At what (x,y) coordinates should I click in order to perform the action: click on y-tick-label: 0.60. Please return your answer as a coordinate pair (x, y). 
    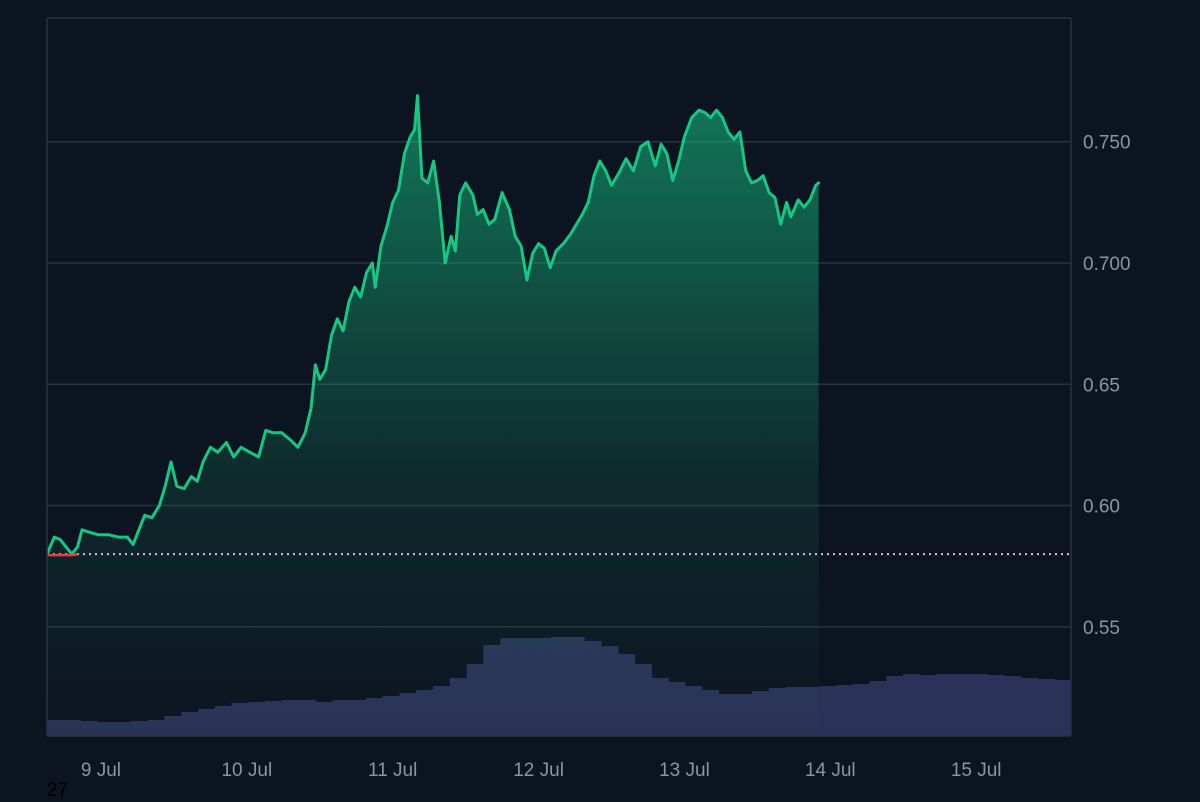
    Looking at the image, I should click on (1101, 507).